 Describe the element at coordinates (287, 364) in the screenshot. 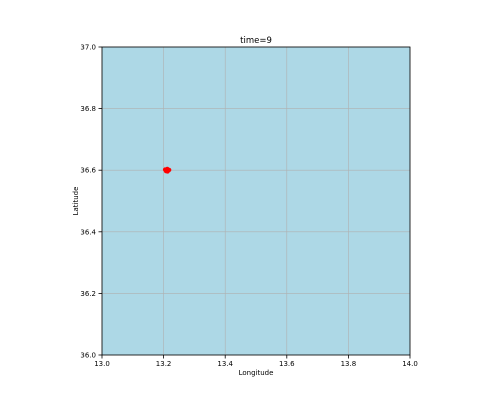

I see `x-tick-label: 13.6` at that location.